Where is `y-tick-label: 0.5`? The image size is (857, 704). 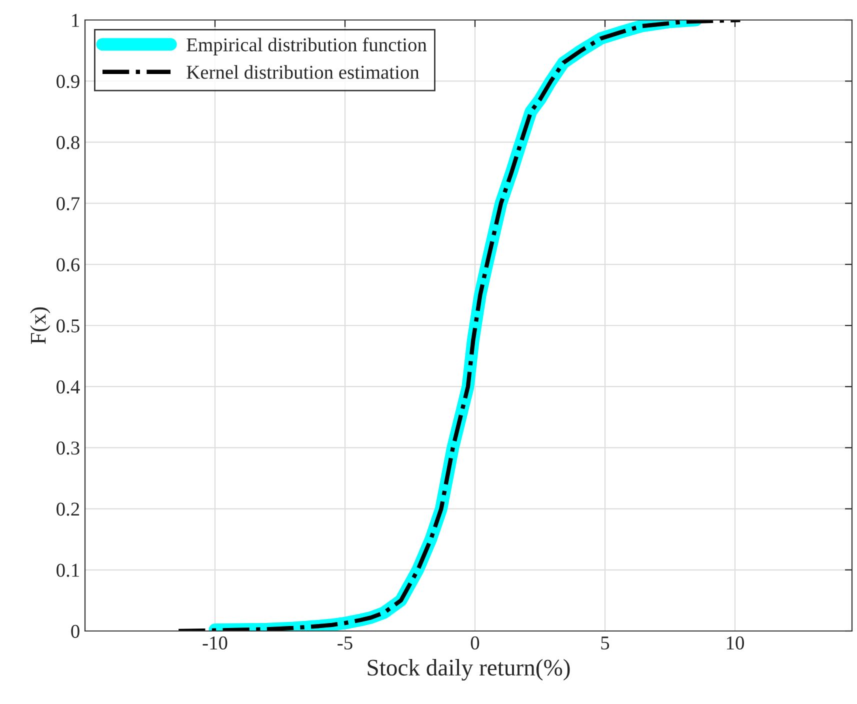
y-tick-label: 0.5 is located at coordinates (68, 326).